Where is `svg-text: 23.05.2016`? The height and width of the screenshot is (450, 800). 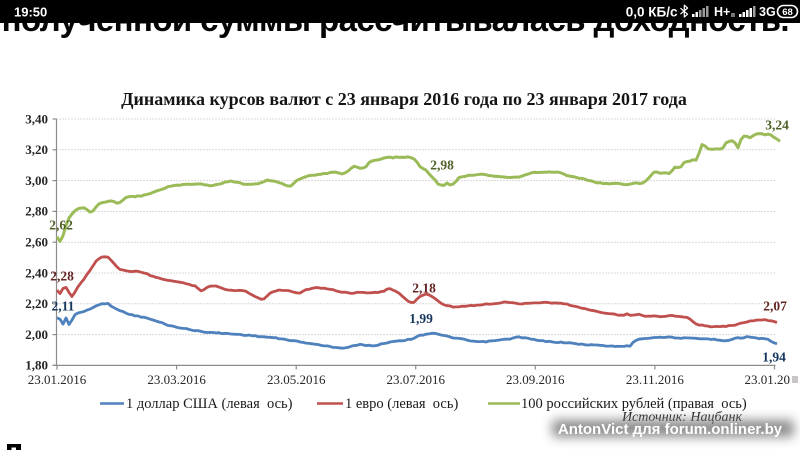
svg-text: 23.05.2016 is located at coordinates (296, 379).